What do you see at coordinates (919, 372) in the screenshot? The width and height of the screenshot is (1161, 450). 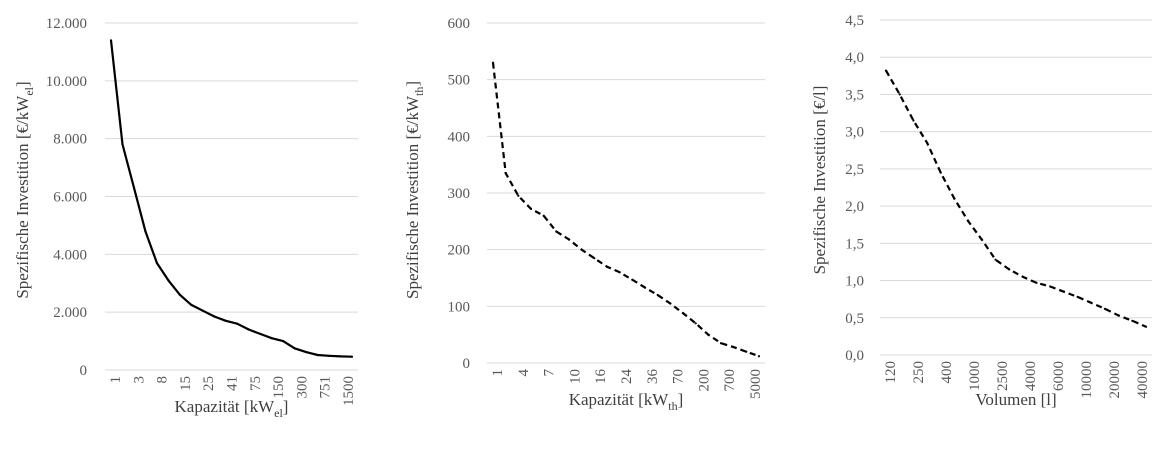 I see `x-tick-label: 250` at bounding box center [919, 372].